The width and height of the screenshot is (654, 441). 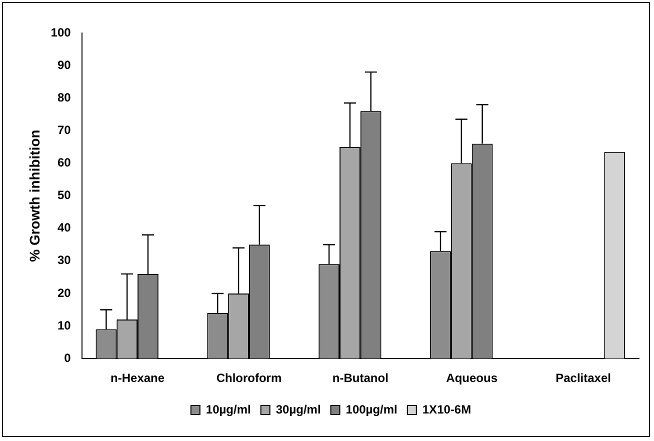 What do you see at coordinates (64, 293) in the screenshot?
I see `y-tick-label: 20` at bounding box center [64, 293].